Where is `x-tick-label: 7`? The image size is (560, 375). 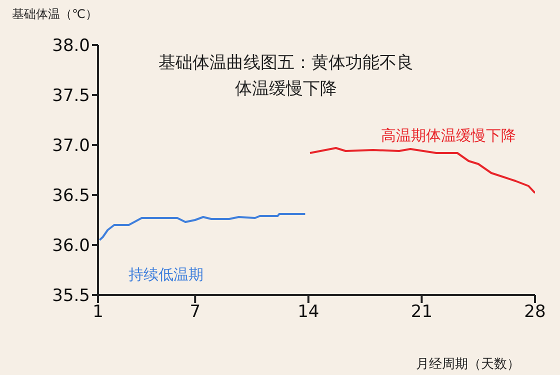
x-tick-label: 7 is located at coordinates (195, 312).